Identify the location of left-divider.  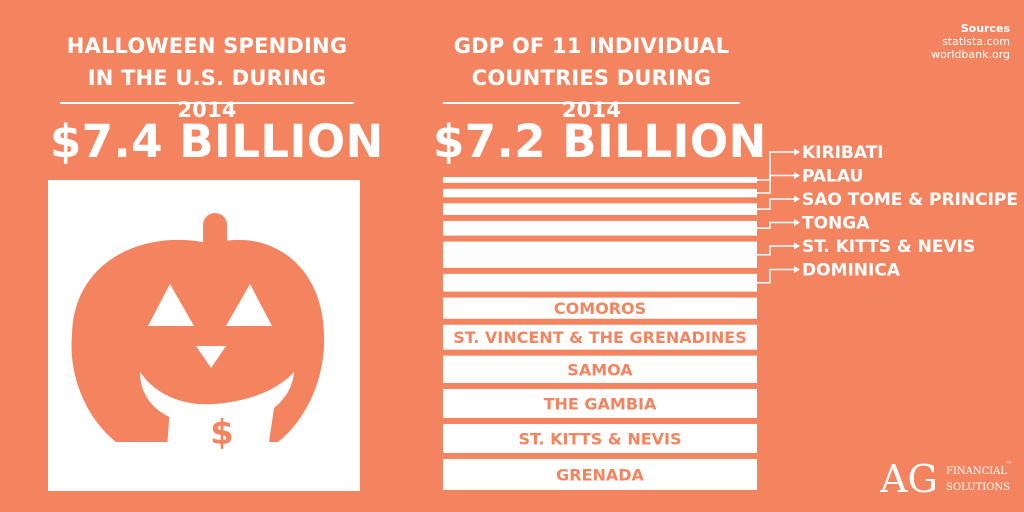
(207, 103).